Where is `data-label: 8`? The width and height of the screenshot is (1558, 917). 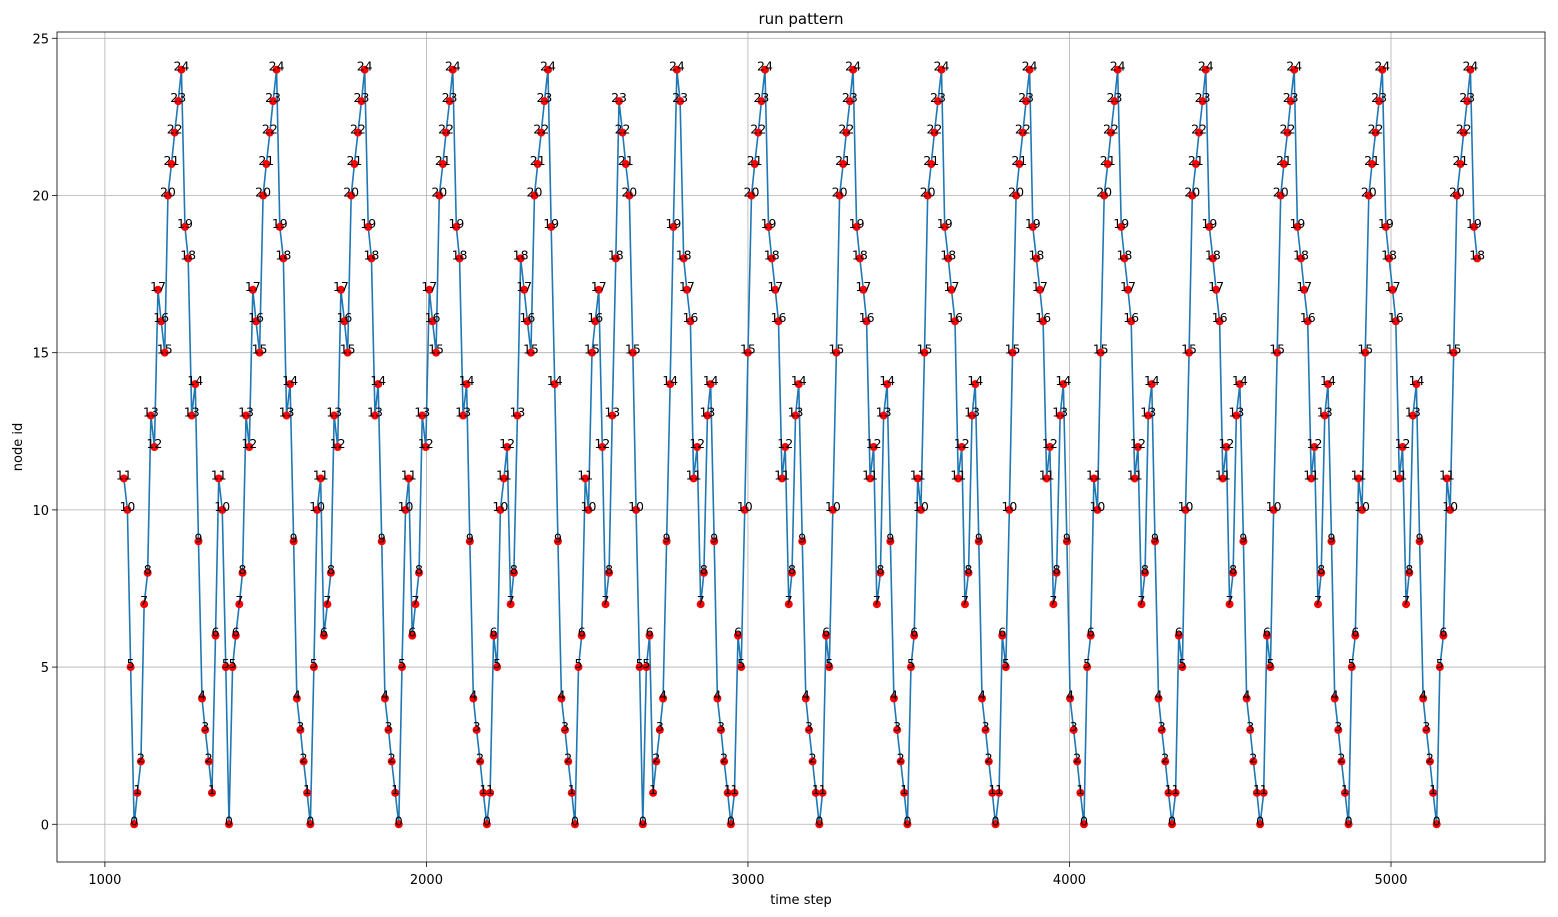
data-label: 8 is located at coordinates (331, 569).